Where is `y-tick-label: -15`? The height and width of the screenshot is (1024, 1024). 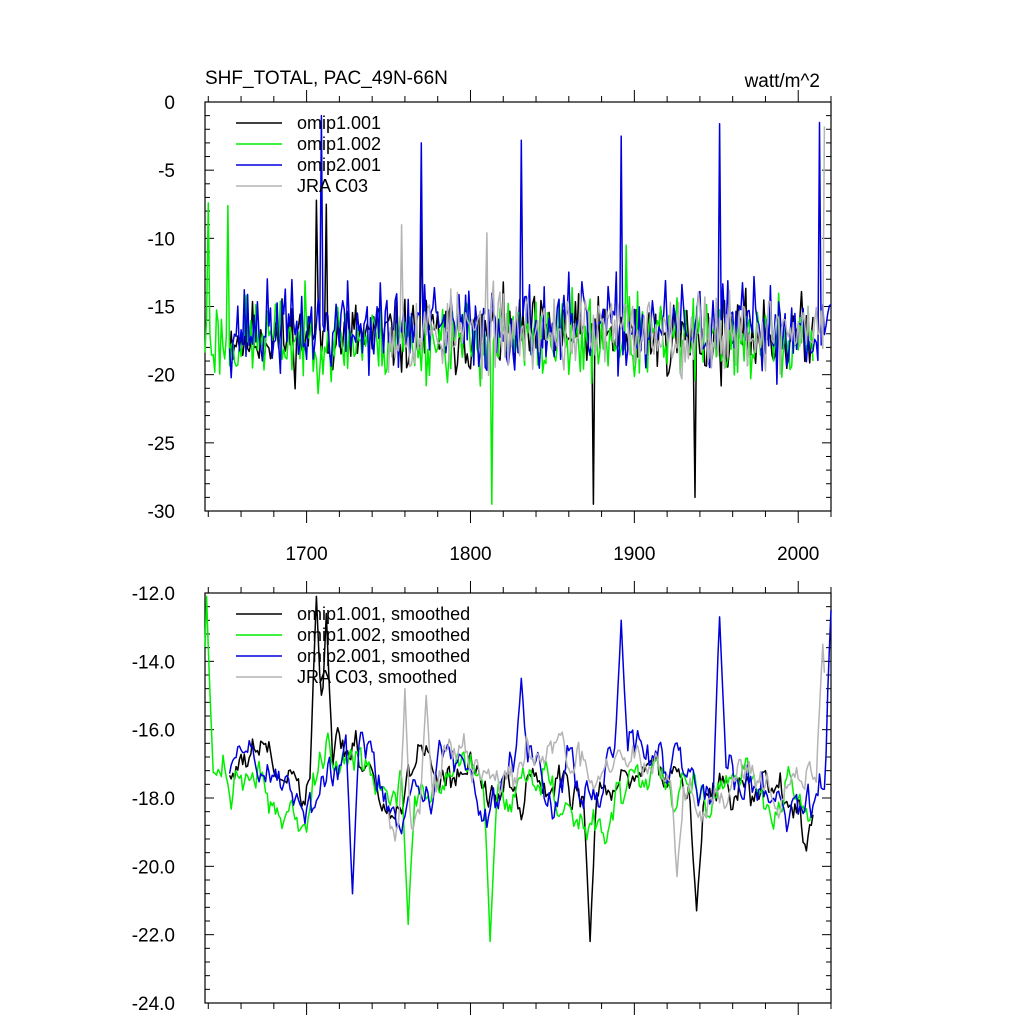 y-tick-label: -15 is located at coordinates (161, 308).